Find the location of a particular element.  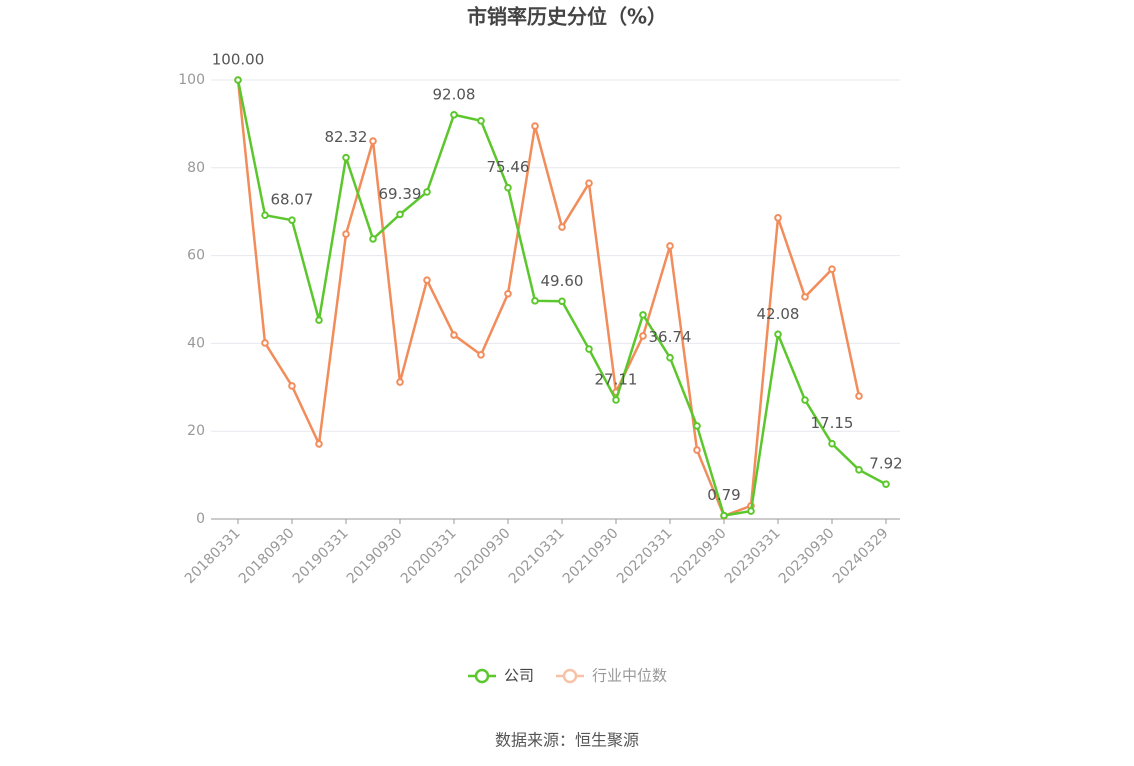

data-label: 82.32 is located at coordinates (346, 137).